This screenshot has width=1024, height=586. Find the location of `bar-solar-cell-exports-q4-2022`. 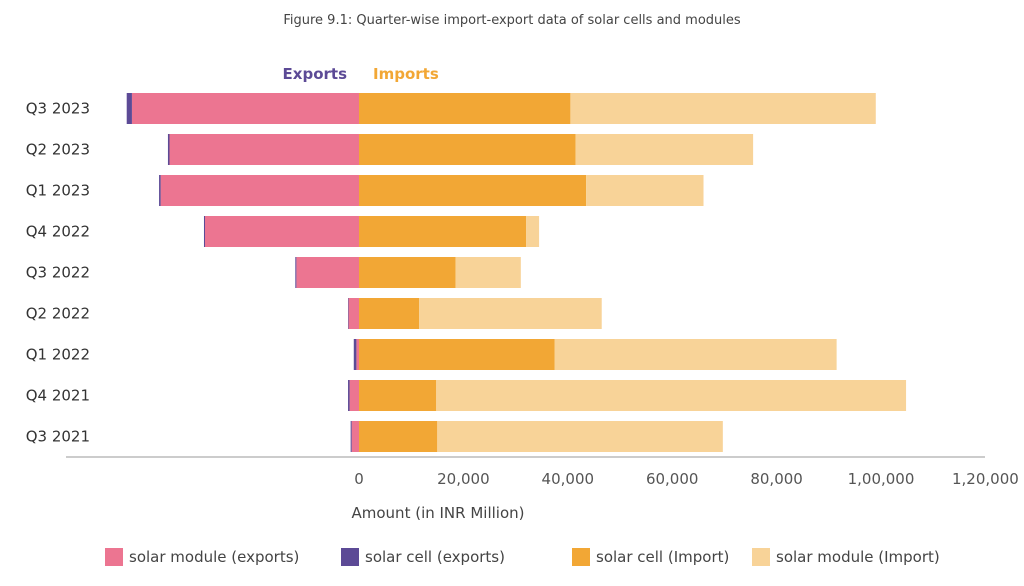

bar-solar-cell-exports-q4-2022 is located at coordinates (204, 231).